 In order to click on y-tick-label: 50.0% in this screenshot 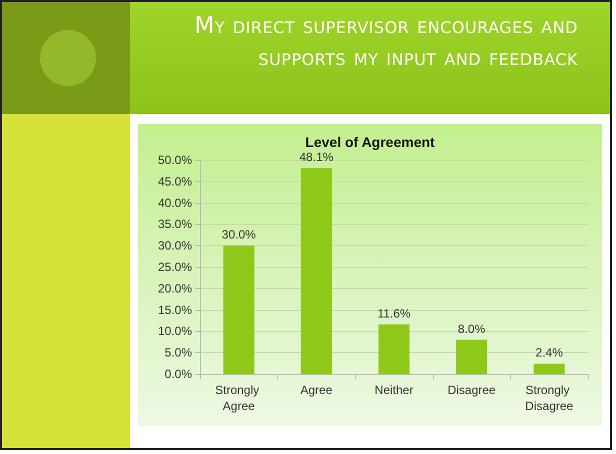, I will do `click(175, 160)`.